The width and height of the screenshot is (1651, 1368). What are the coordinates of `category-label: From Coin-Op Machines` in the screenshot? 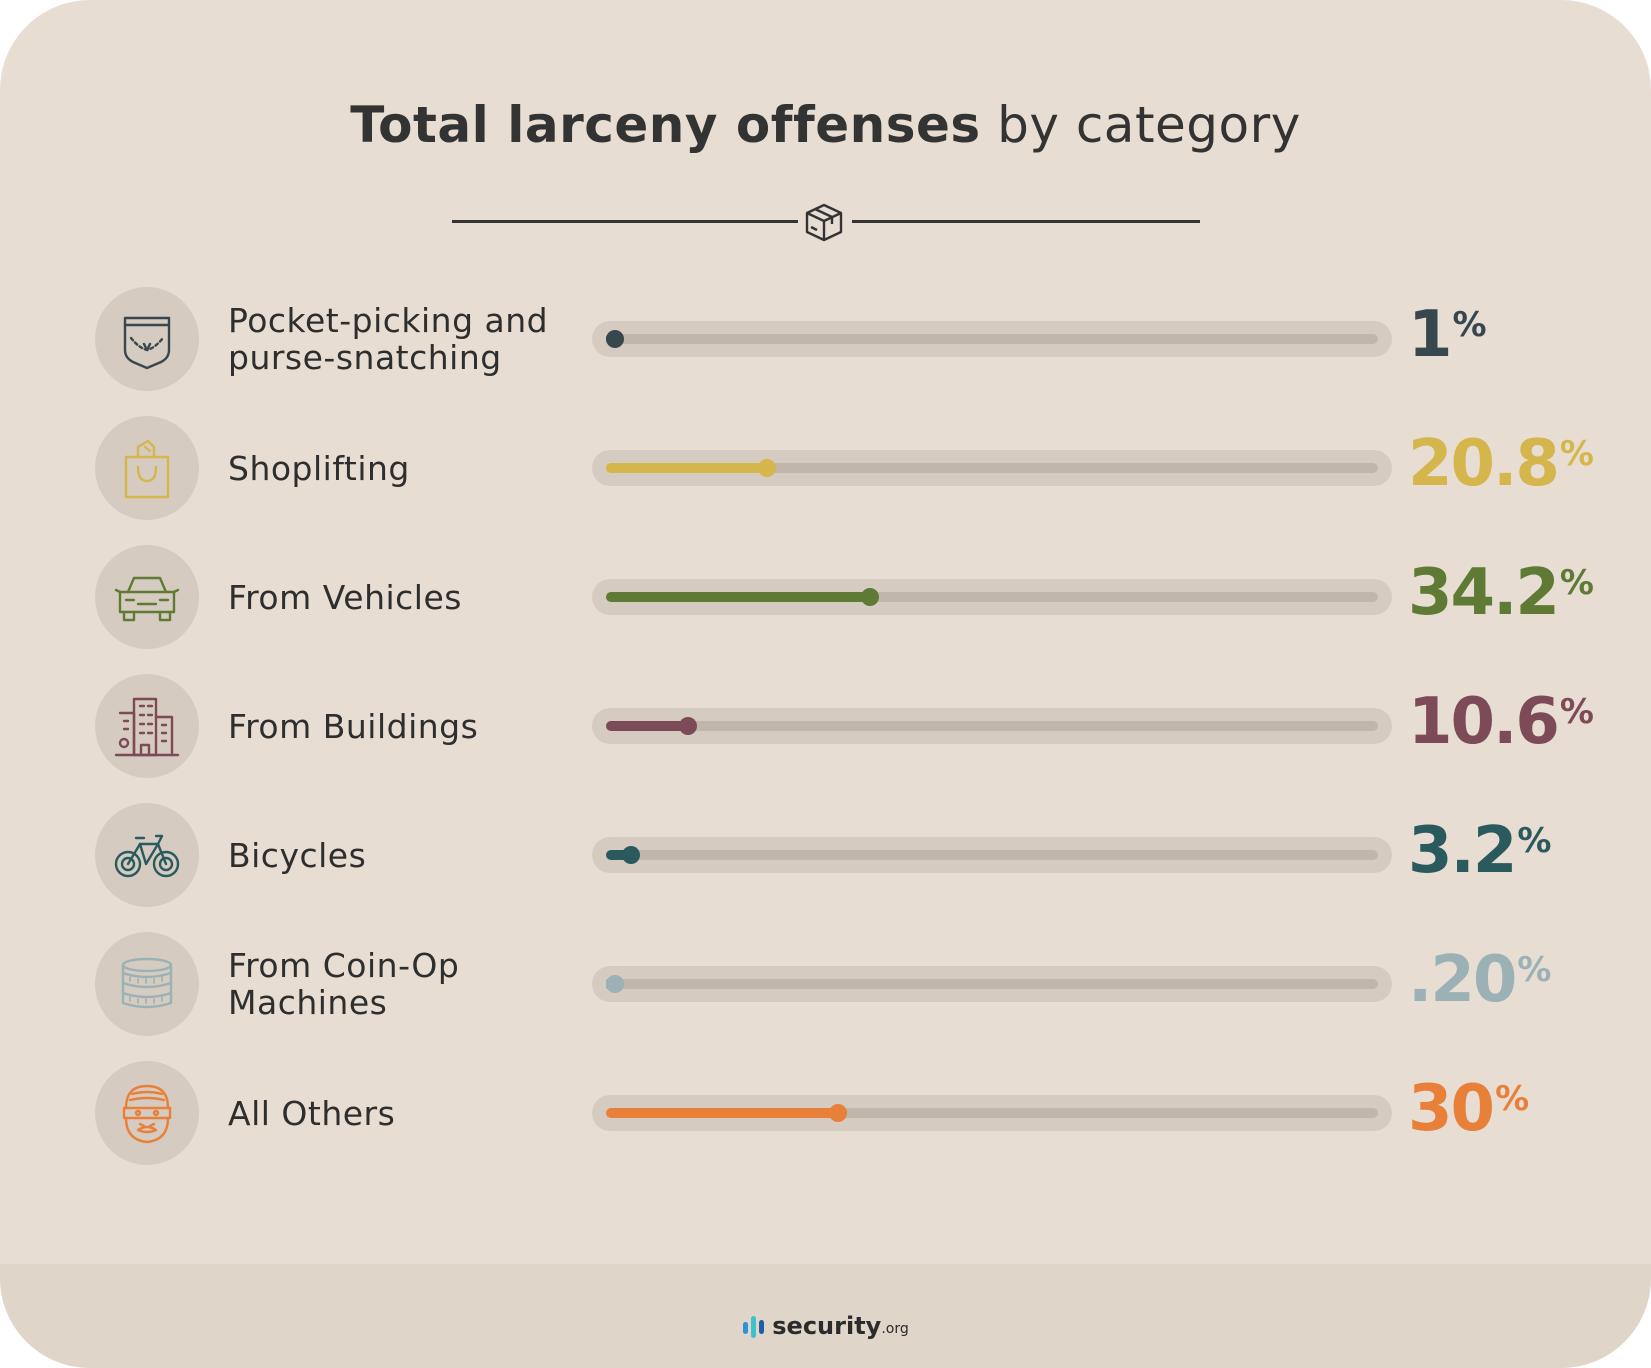 It's located at (344, 984).